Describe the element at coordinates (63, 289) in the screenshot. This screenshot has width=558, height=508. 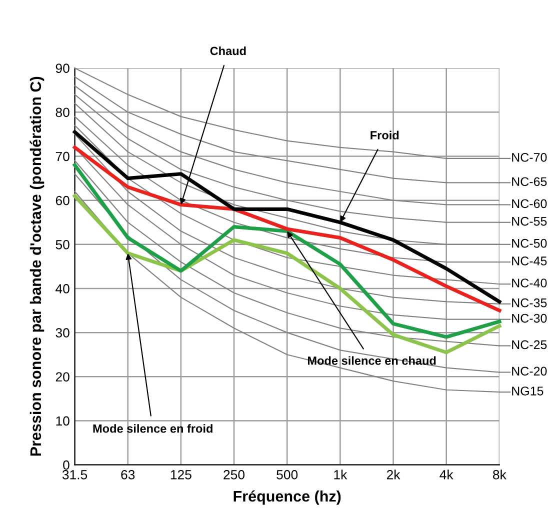
I see `y-tick-label: 40` at that location.